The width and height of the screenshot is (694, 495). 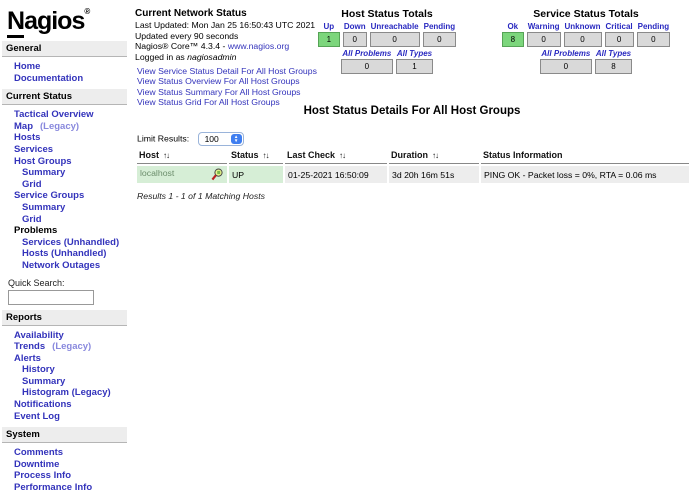 I want to click on sidebar-item-alert-summary: Summary, so click(x=44, y=381).